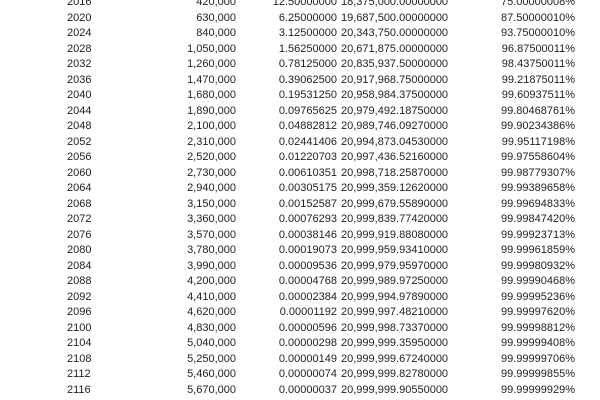 This screenshot has height=400, width=600. What do you see at coordinates (537, 296) in the screenshot?
I see `cell-percent-mined: 99.99995236%` at bounding box center [537, 296].